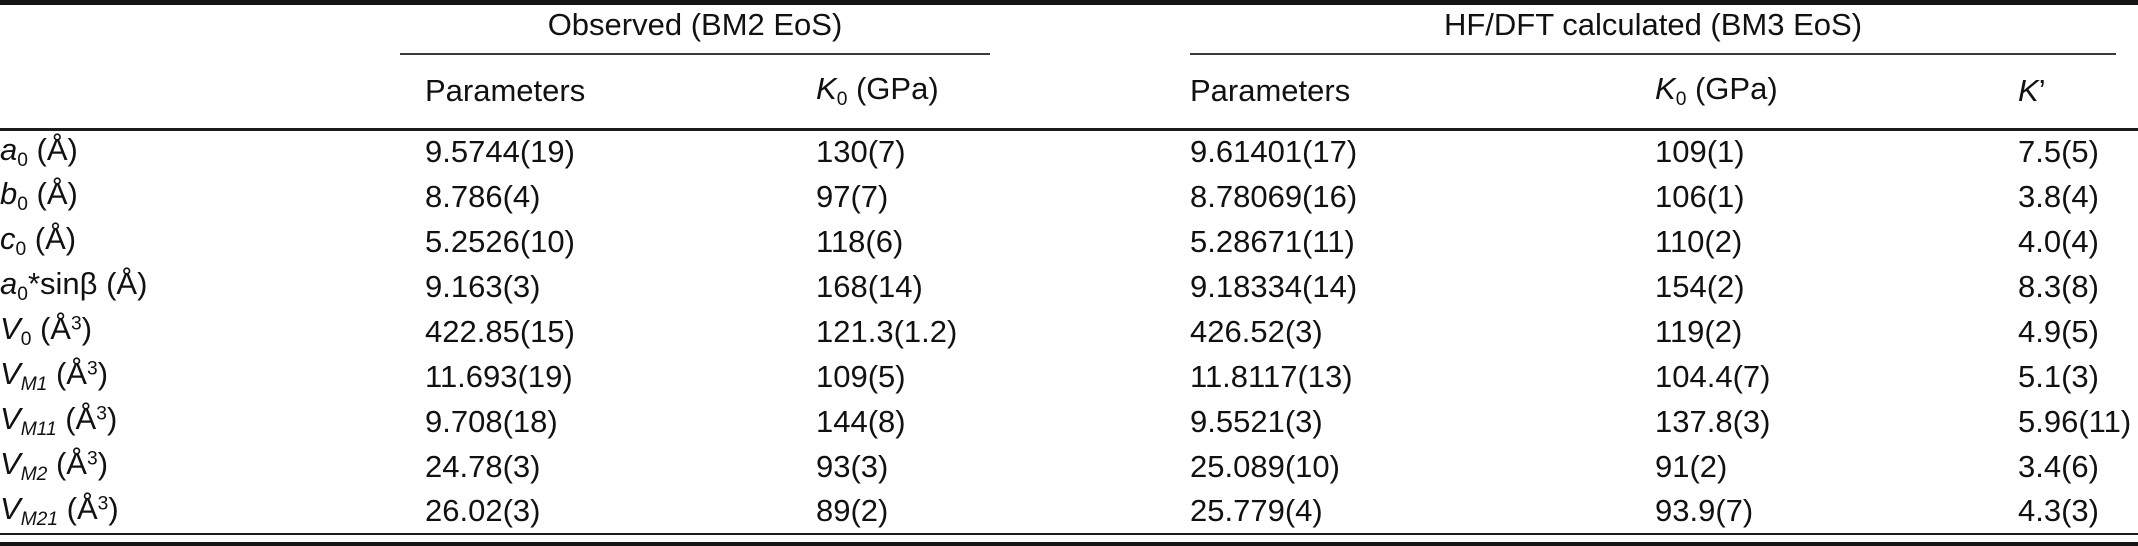  Describe the element at coordinates (1700, 152) in the screenshot. I see `cell-calc-k0: 109(1)` at that location.